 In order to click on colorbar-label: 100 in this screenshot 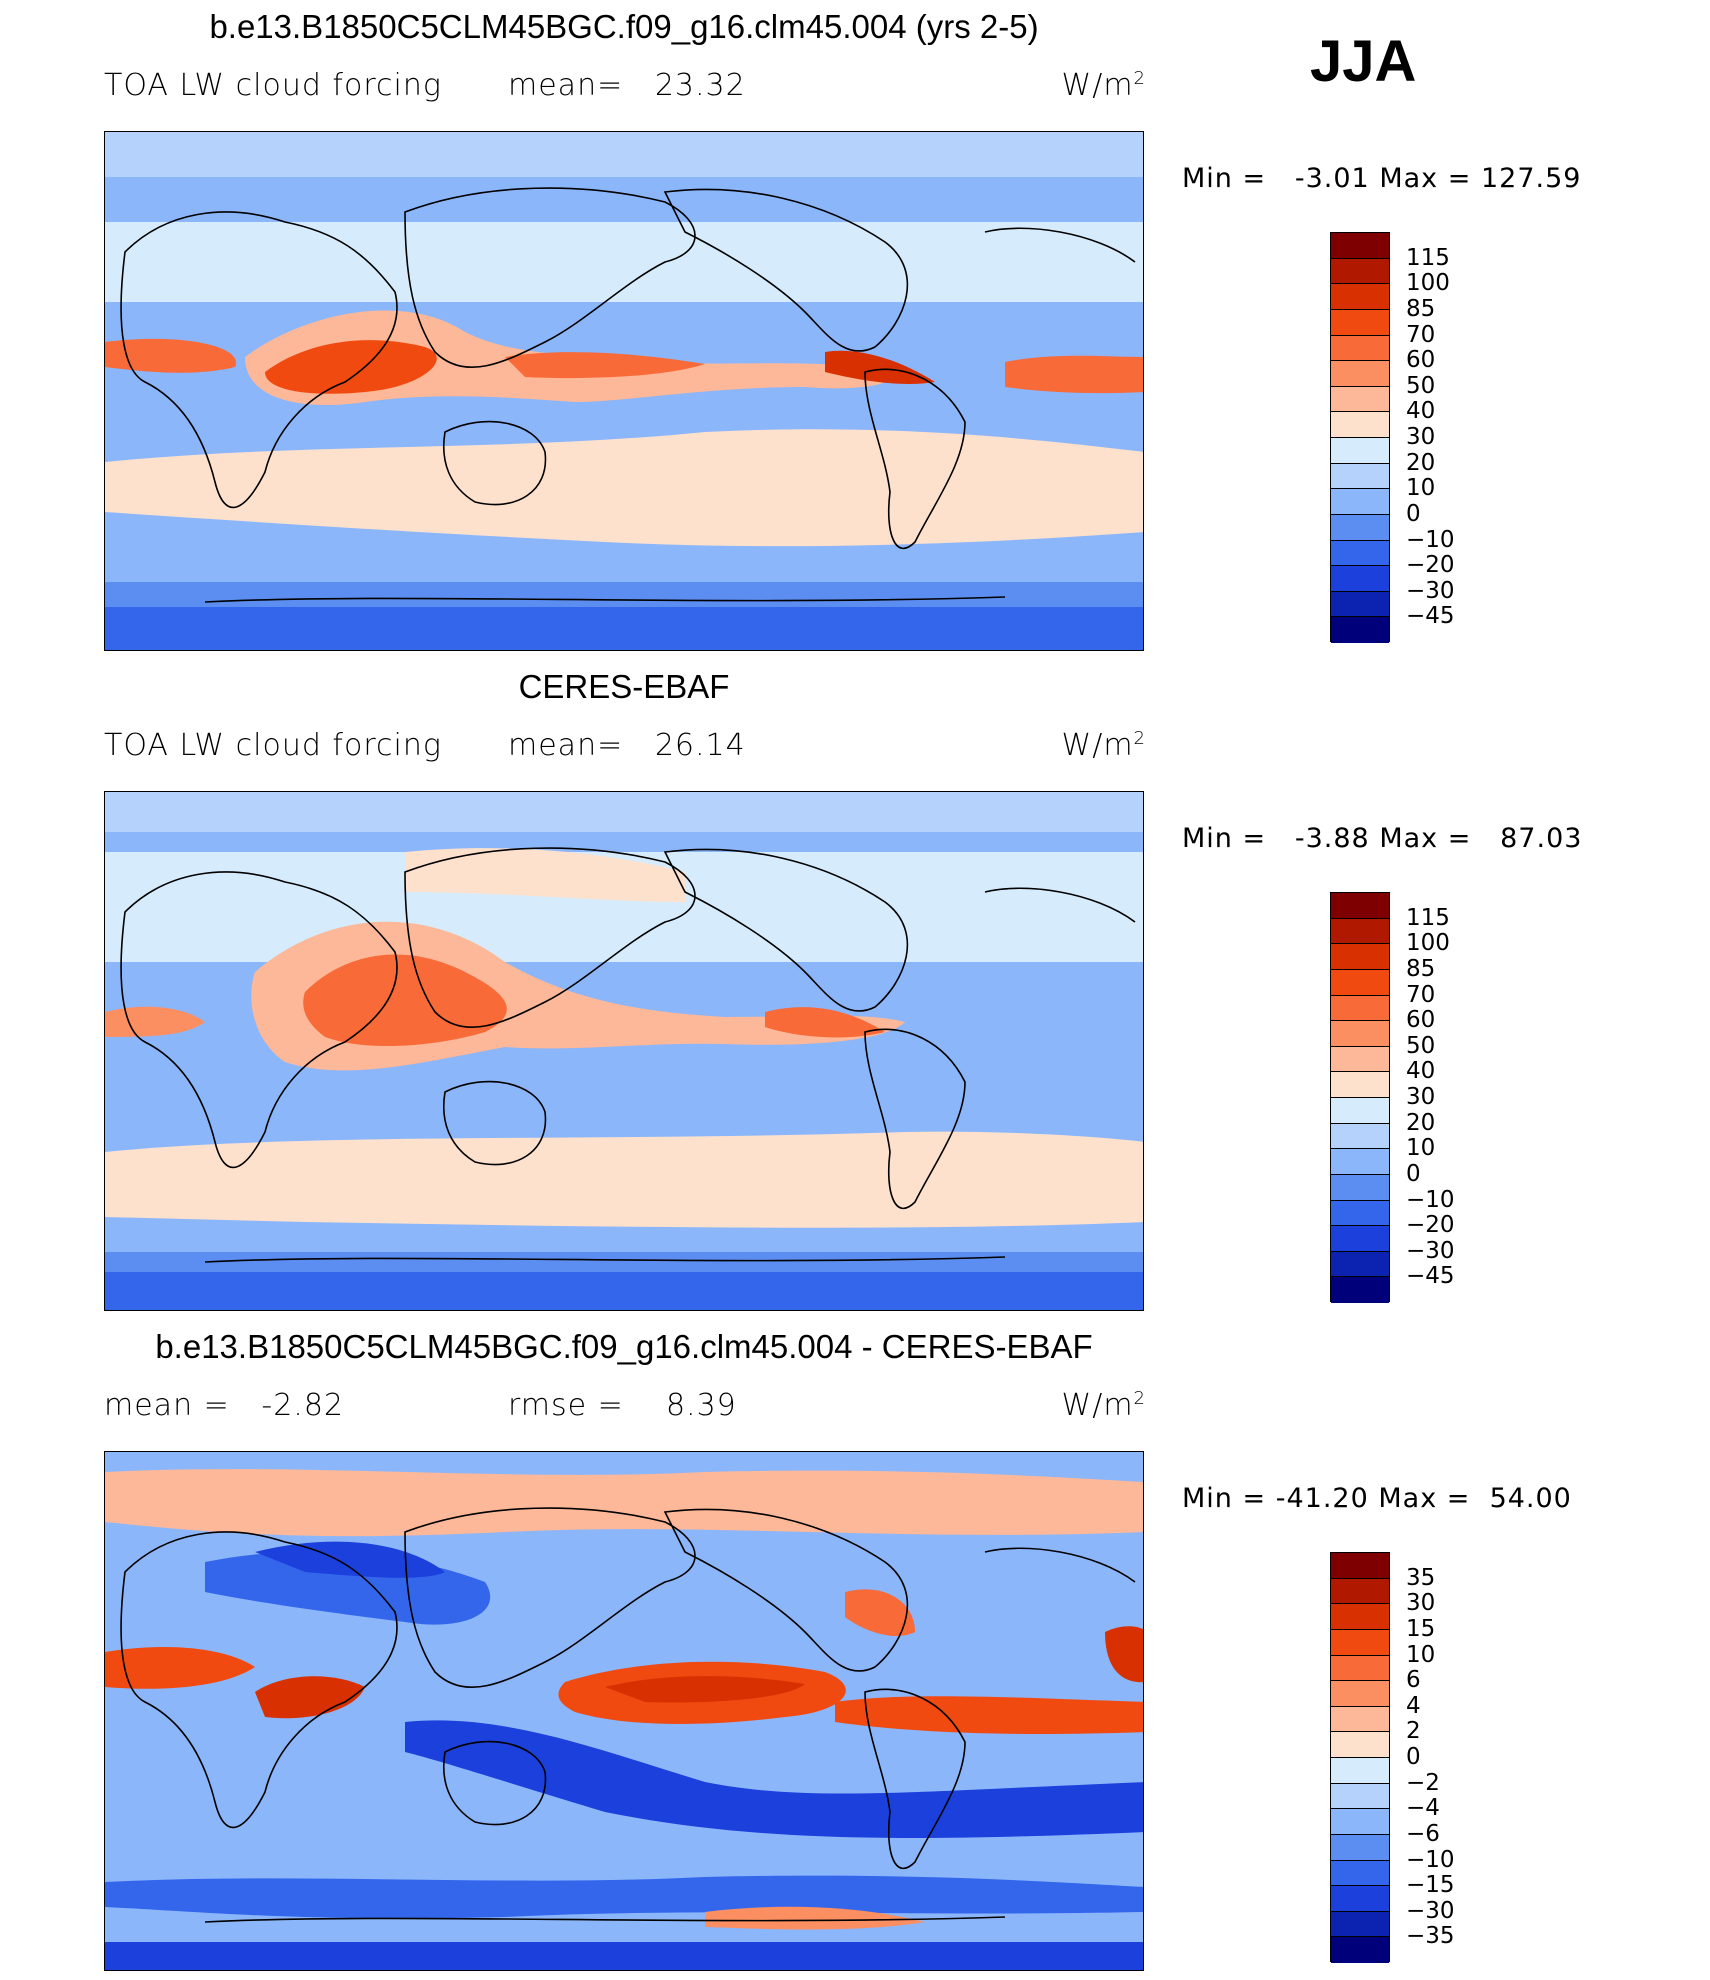, I will do `click(1428, 943)`.